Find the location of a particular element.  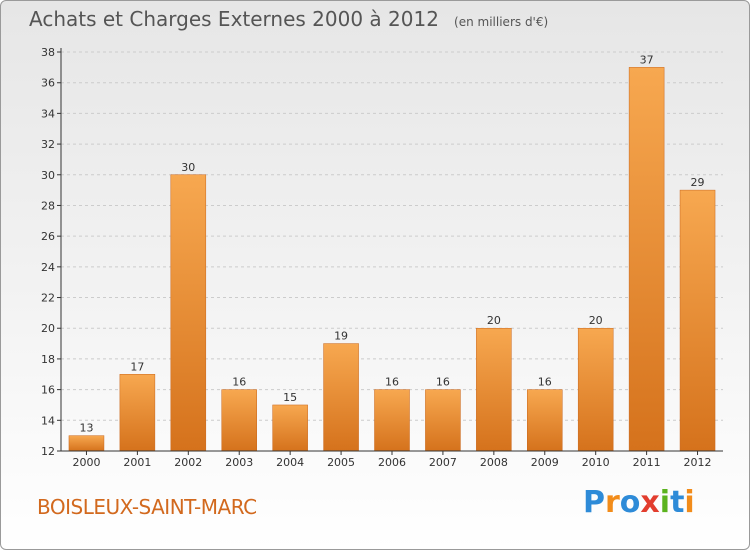

y-tick-label: 12 is located at coordinates (48, 451).